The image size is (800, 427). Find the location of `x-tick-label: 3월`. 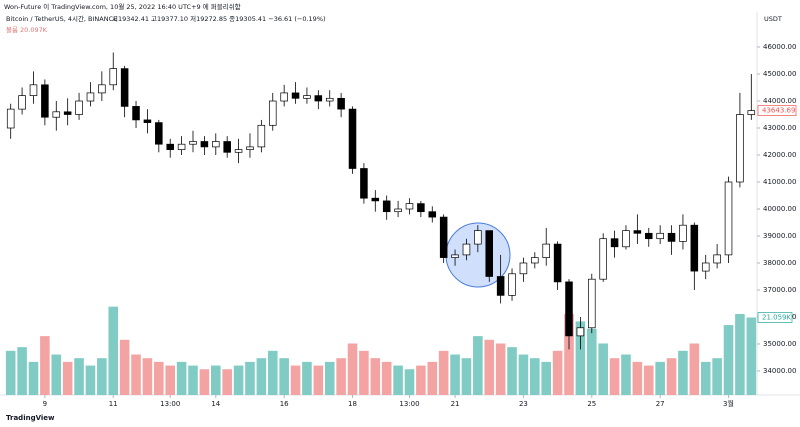

x-tick-label: 3월 is located at coordinates (728, 403).